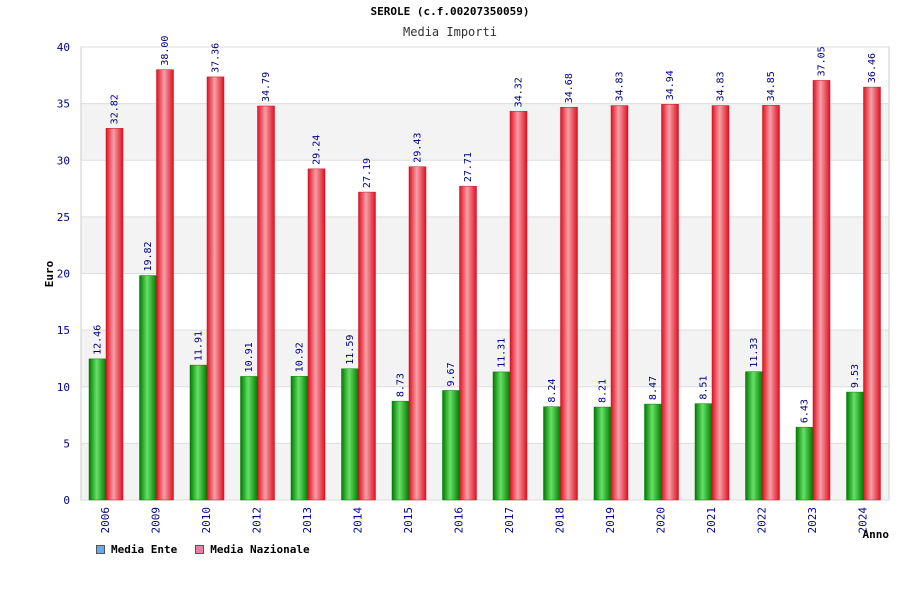 The image size is (900, 600). I want to click on data-label: 29.43, so click(418, 148).